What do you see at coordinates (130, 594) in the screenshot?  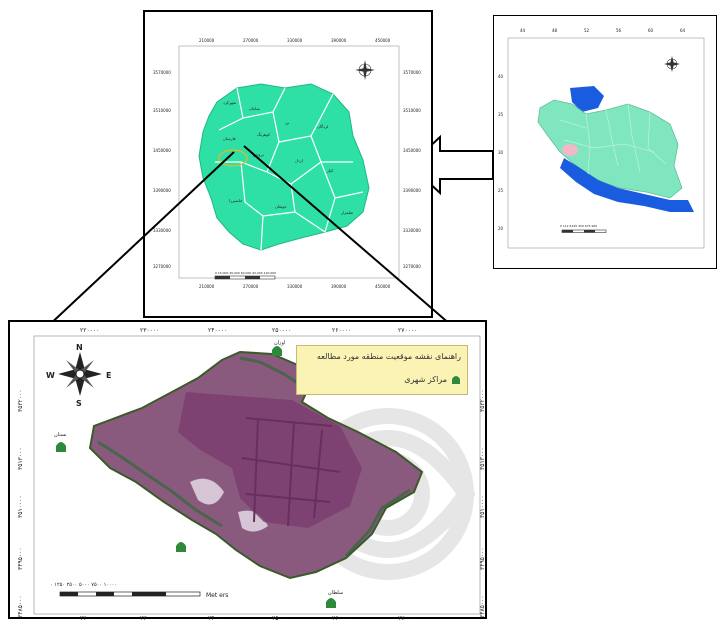 I see `scale-bar` at bounding box center [130, 594].